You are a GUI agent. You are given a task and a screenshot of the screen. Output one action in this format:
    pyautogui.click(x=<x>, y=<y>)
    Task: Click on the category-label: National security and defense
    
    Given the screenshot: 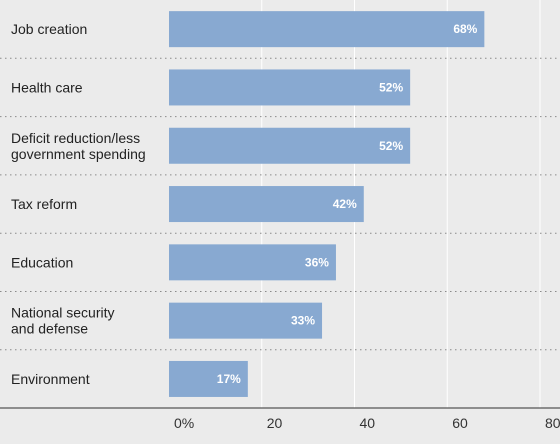 What is the action you would take?
    pyautogui.click(x=63, y=321)
    